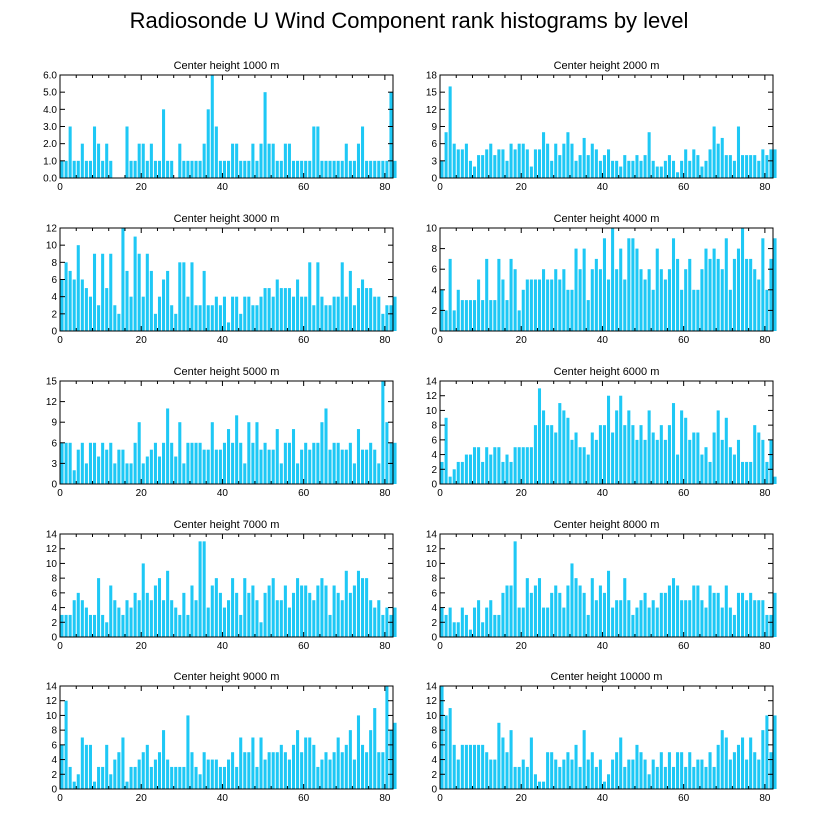 This screenshot has width=818, height=824. Describe the element at coordinates (54, 790) in the screenshot. I see `y-tick-label: 0` at that location.